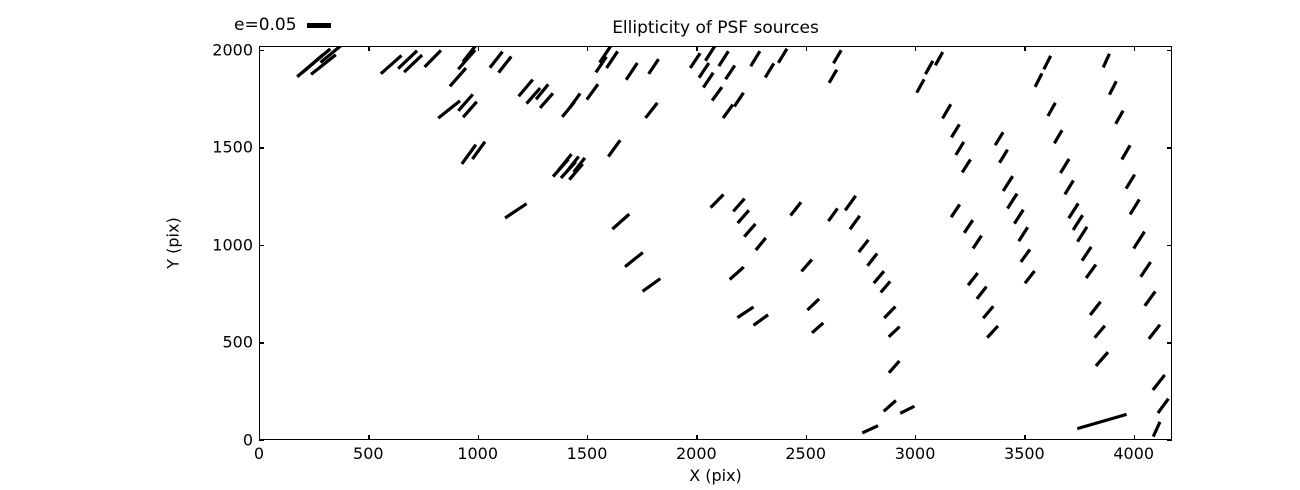  What do you see at coordinates (247, 440) in the screenshot?
I see `y-tick-label: 0` at bounding box center [247, 440].